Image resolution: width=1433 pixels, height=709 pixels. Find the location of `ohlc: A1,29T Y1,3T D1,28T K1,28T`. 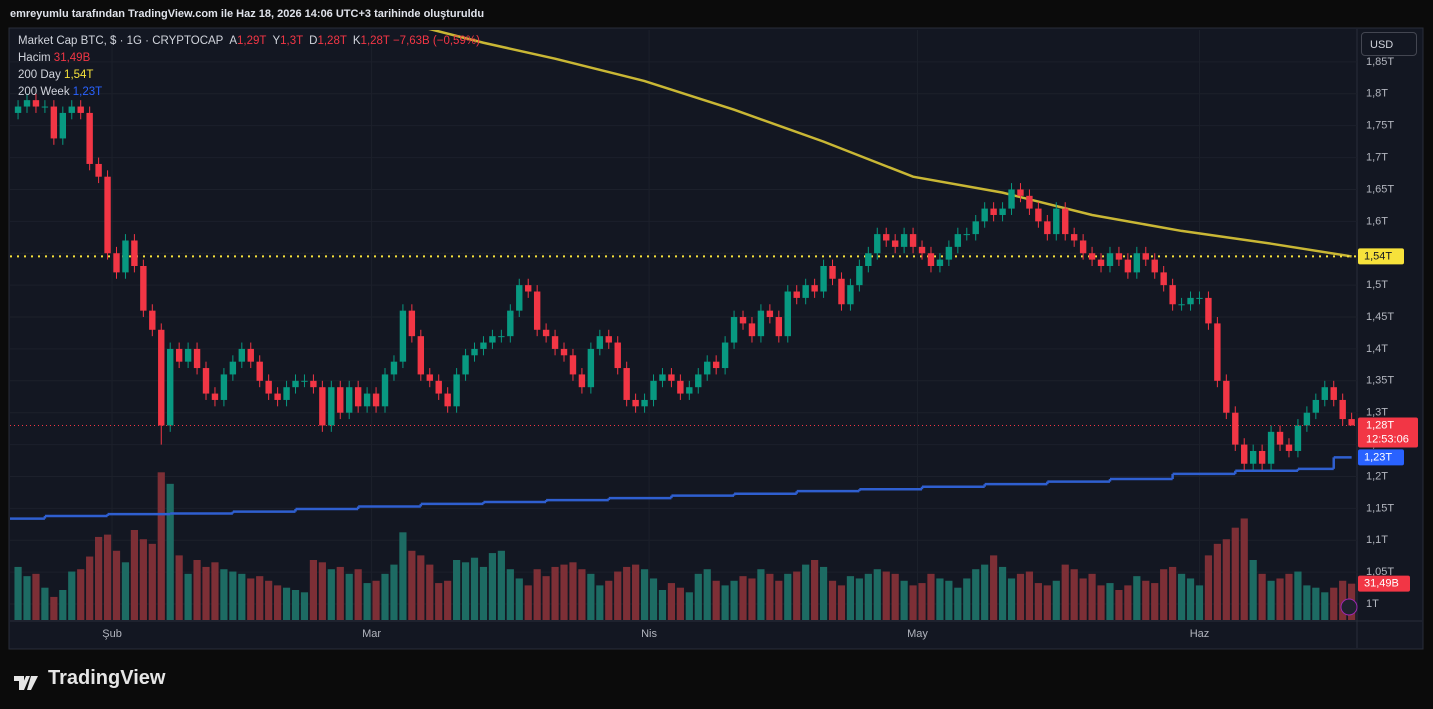

ohlc: A1,29T Y1,3T D1,28T K1,28T is located at coordinates (306, 41).